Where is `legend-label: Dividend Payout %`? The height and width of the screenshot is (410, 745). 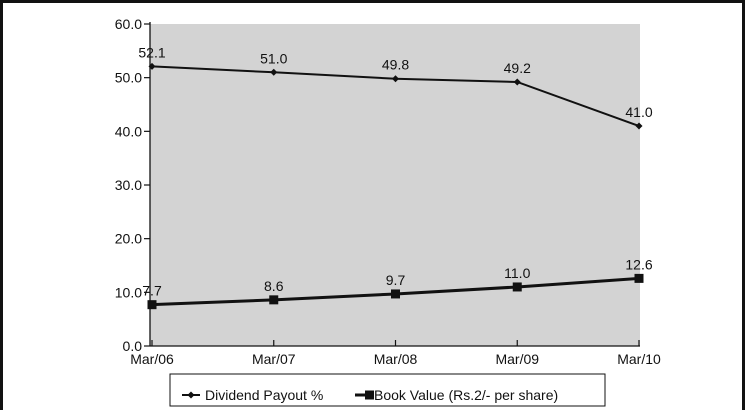
legend-label: Dividend Payout % is located at coordinates (264, 395).